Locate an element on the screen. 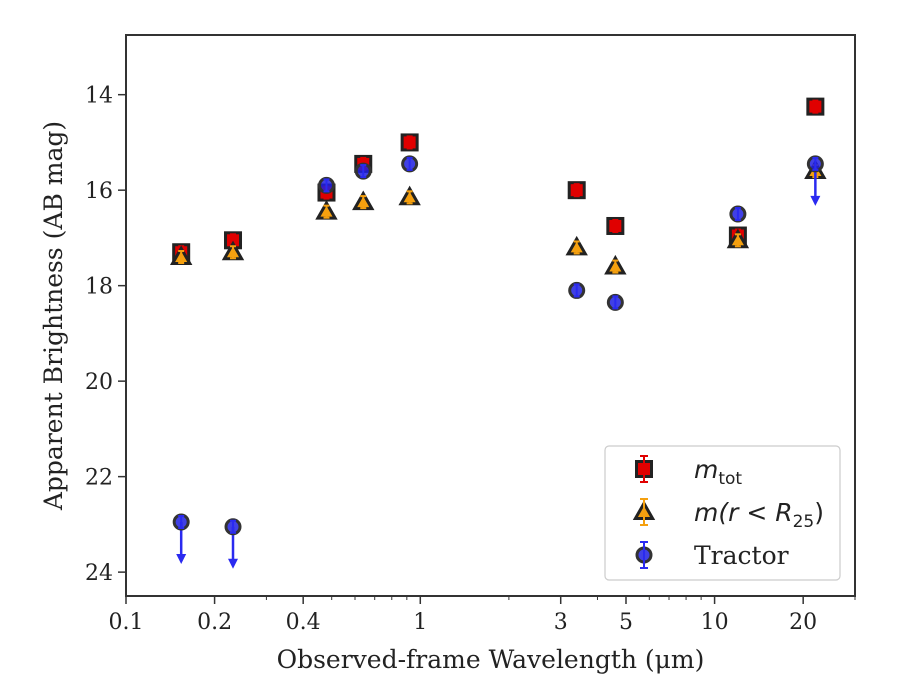  x-tick-label-4: 1 is located at coordinates (420, 622).